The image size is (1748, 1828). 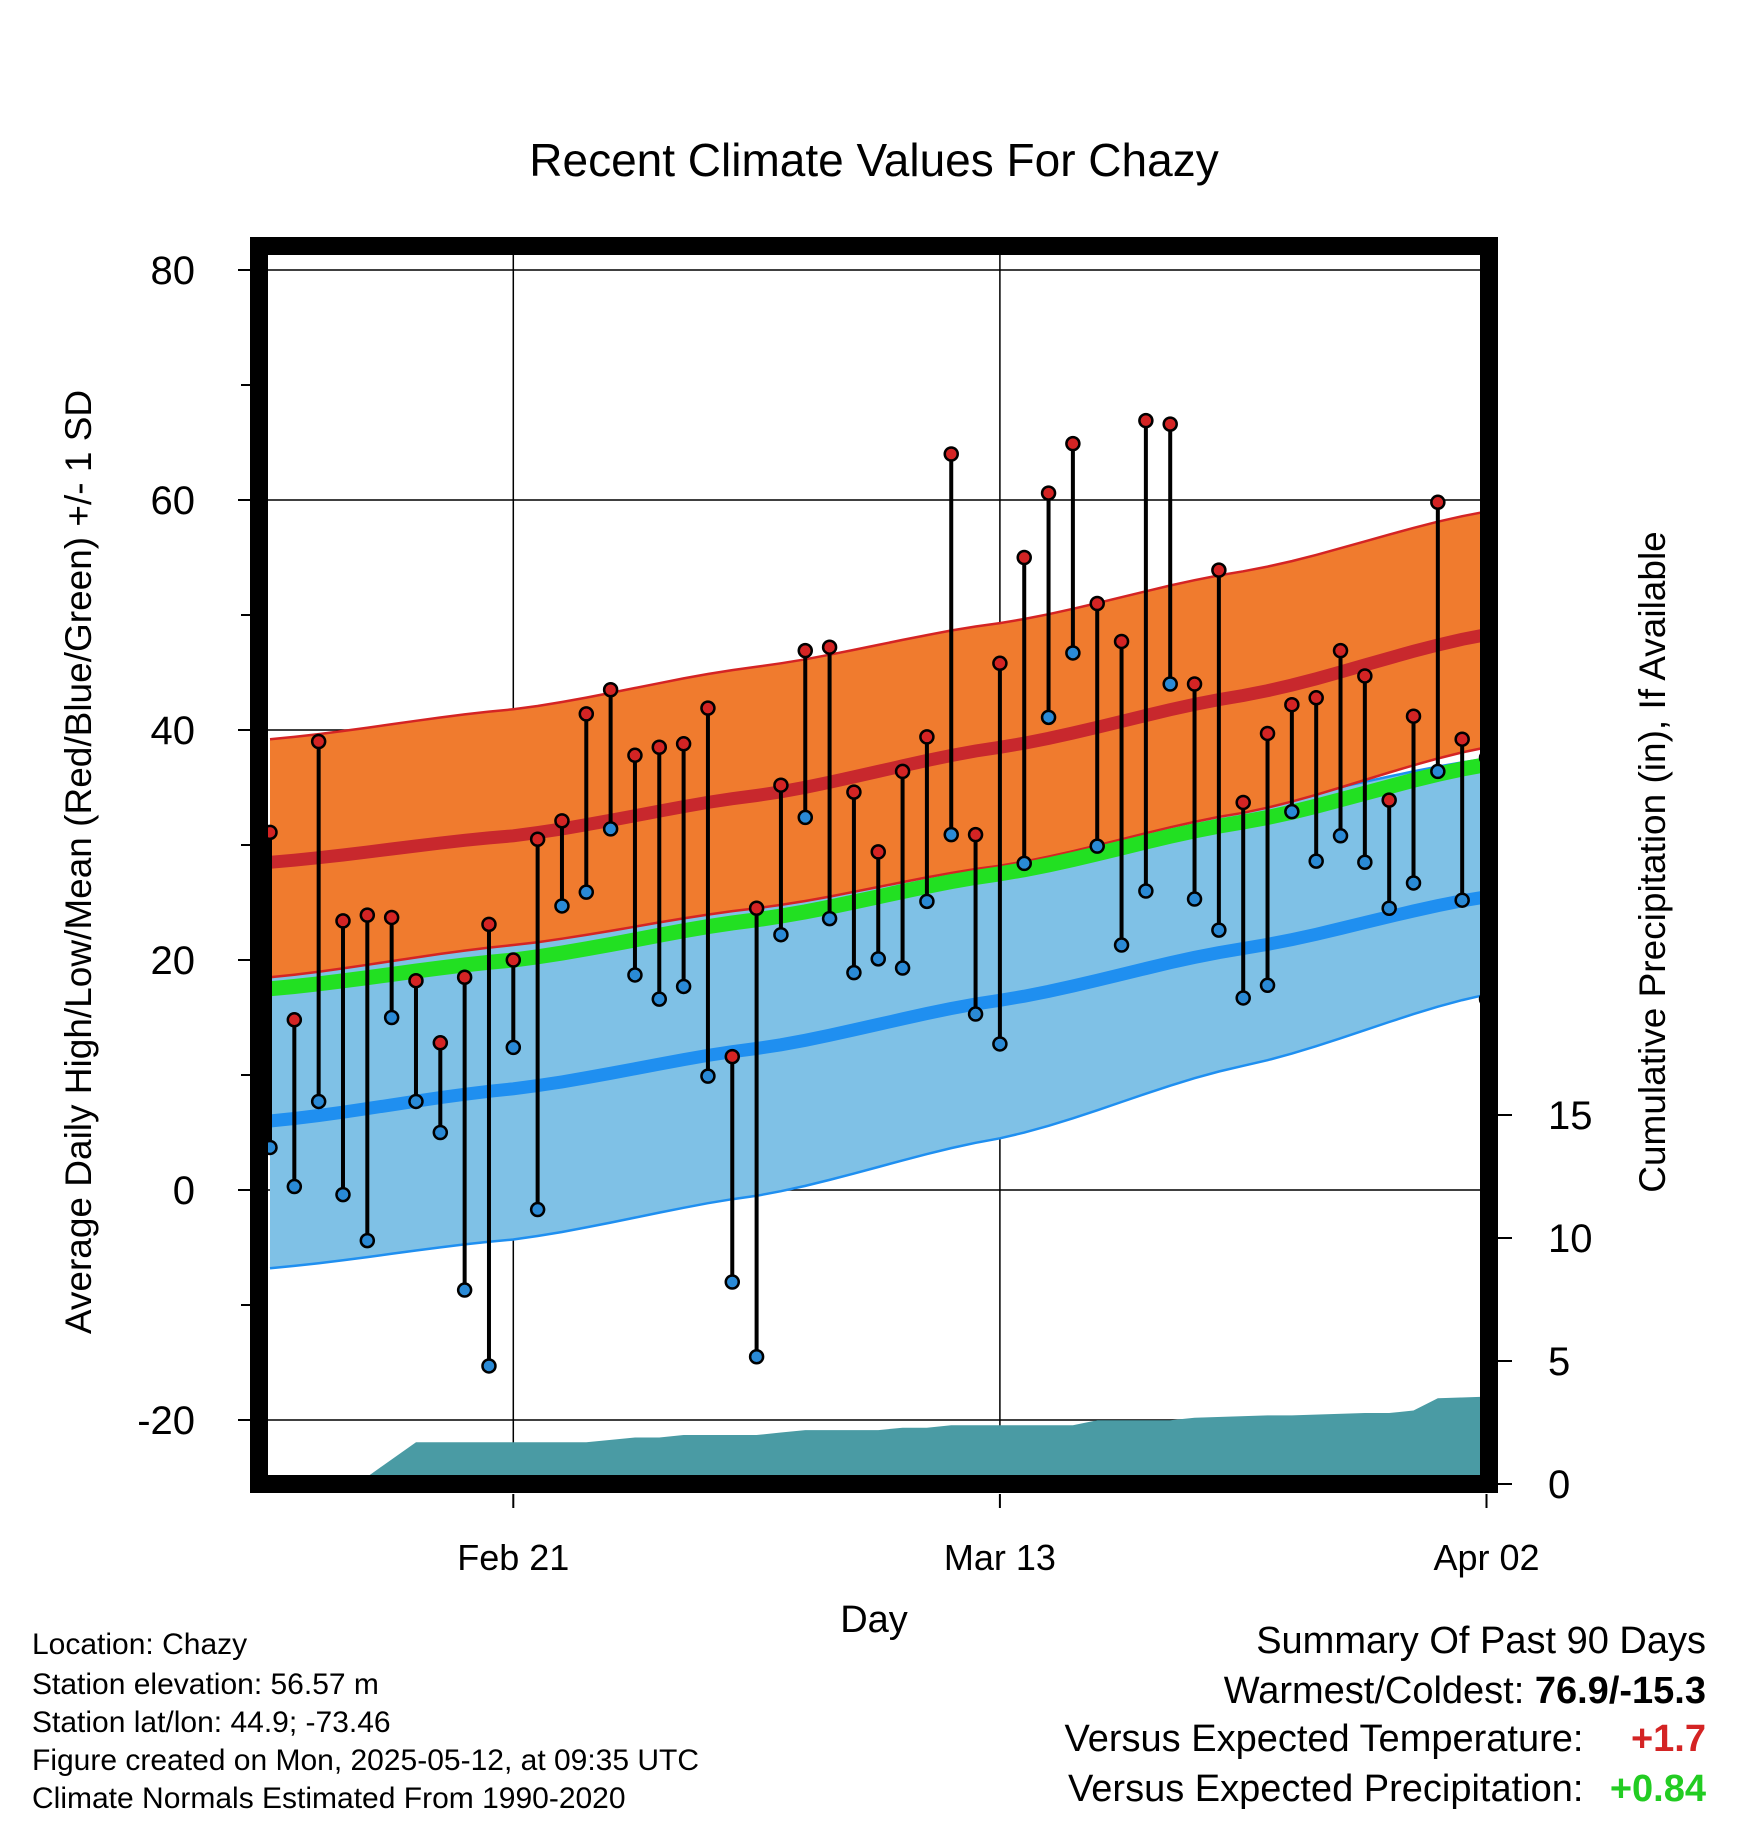 What do you see at coordinates (1559, 1362) in the screenshot?
I see `y2-tick-label: 5` at bounding box center [1559, 1362].